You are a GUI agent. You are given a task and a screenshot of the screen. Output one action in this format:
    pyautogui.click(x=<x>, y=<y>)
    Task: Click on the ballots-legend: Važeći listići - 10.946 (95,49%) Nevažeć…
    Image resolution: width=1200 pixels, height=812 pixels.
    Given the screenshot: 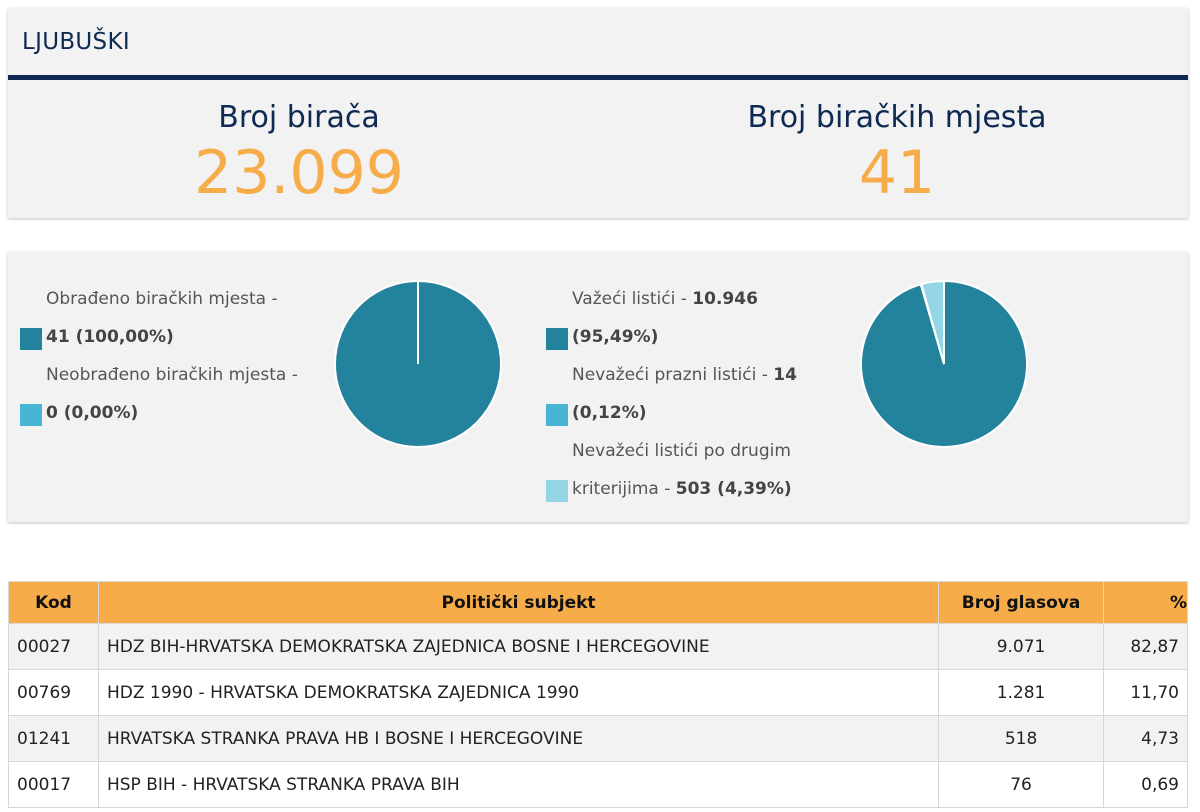 What is the action you would take?
    pyautogui.click(x=691, y=394)
    